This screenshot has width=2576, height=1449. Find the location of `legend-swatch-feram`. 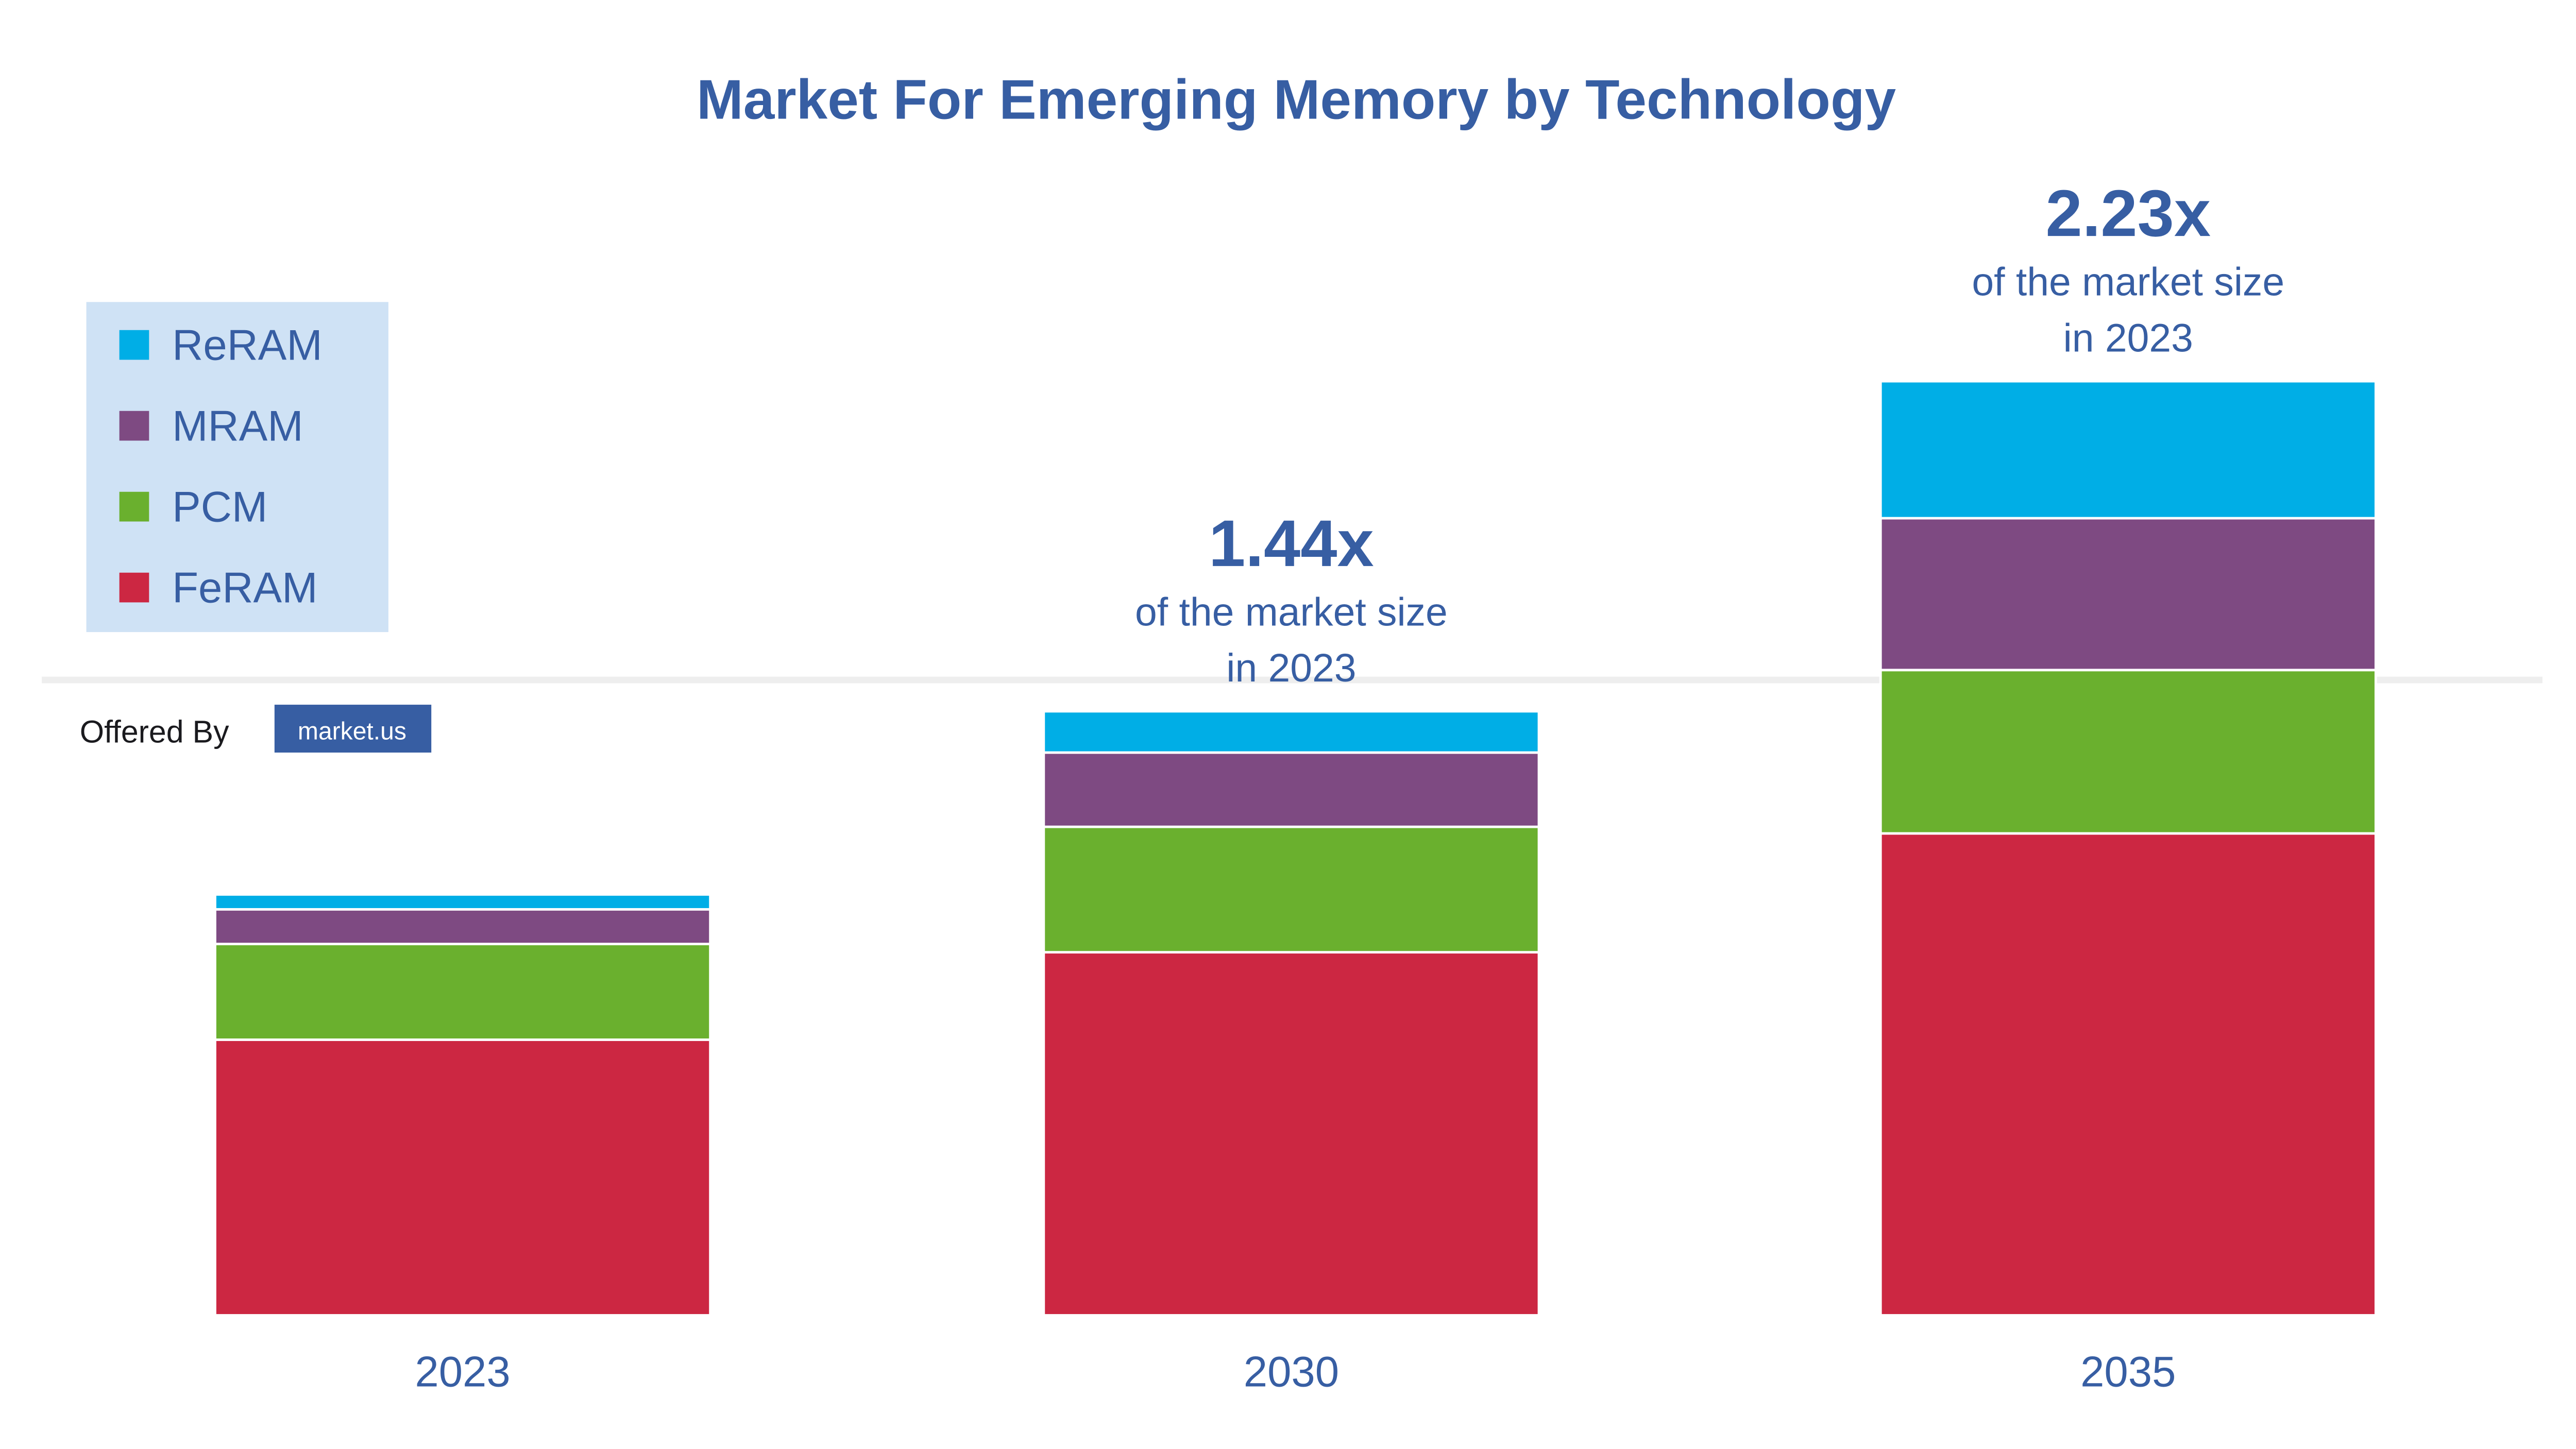

legend-swatch-feram is located at coordinates (134, 587).